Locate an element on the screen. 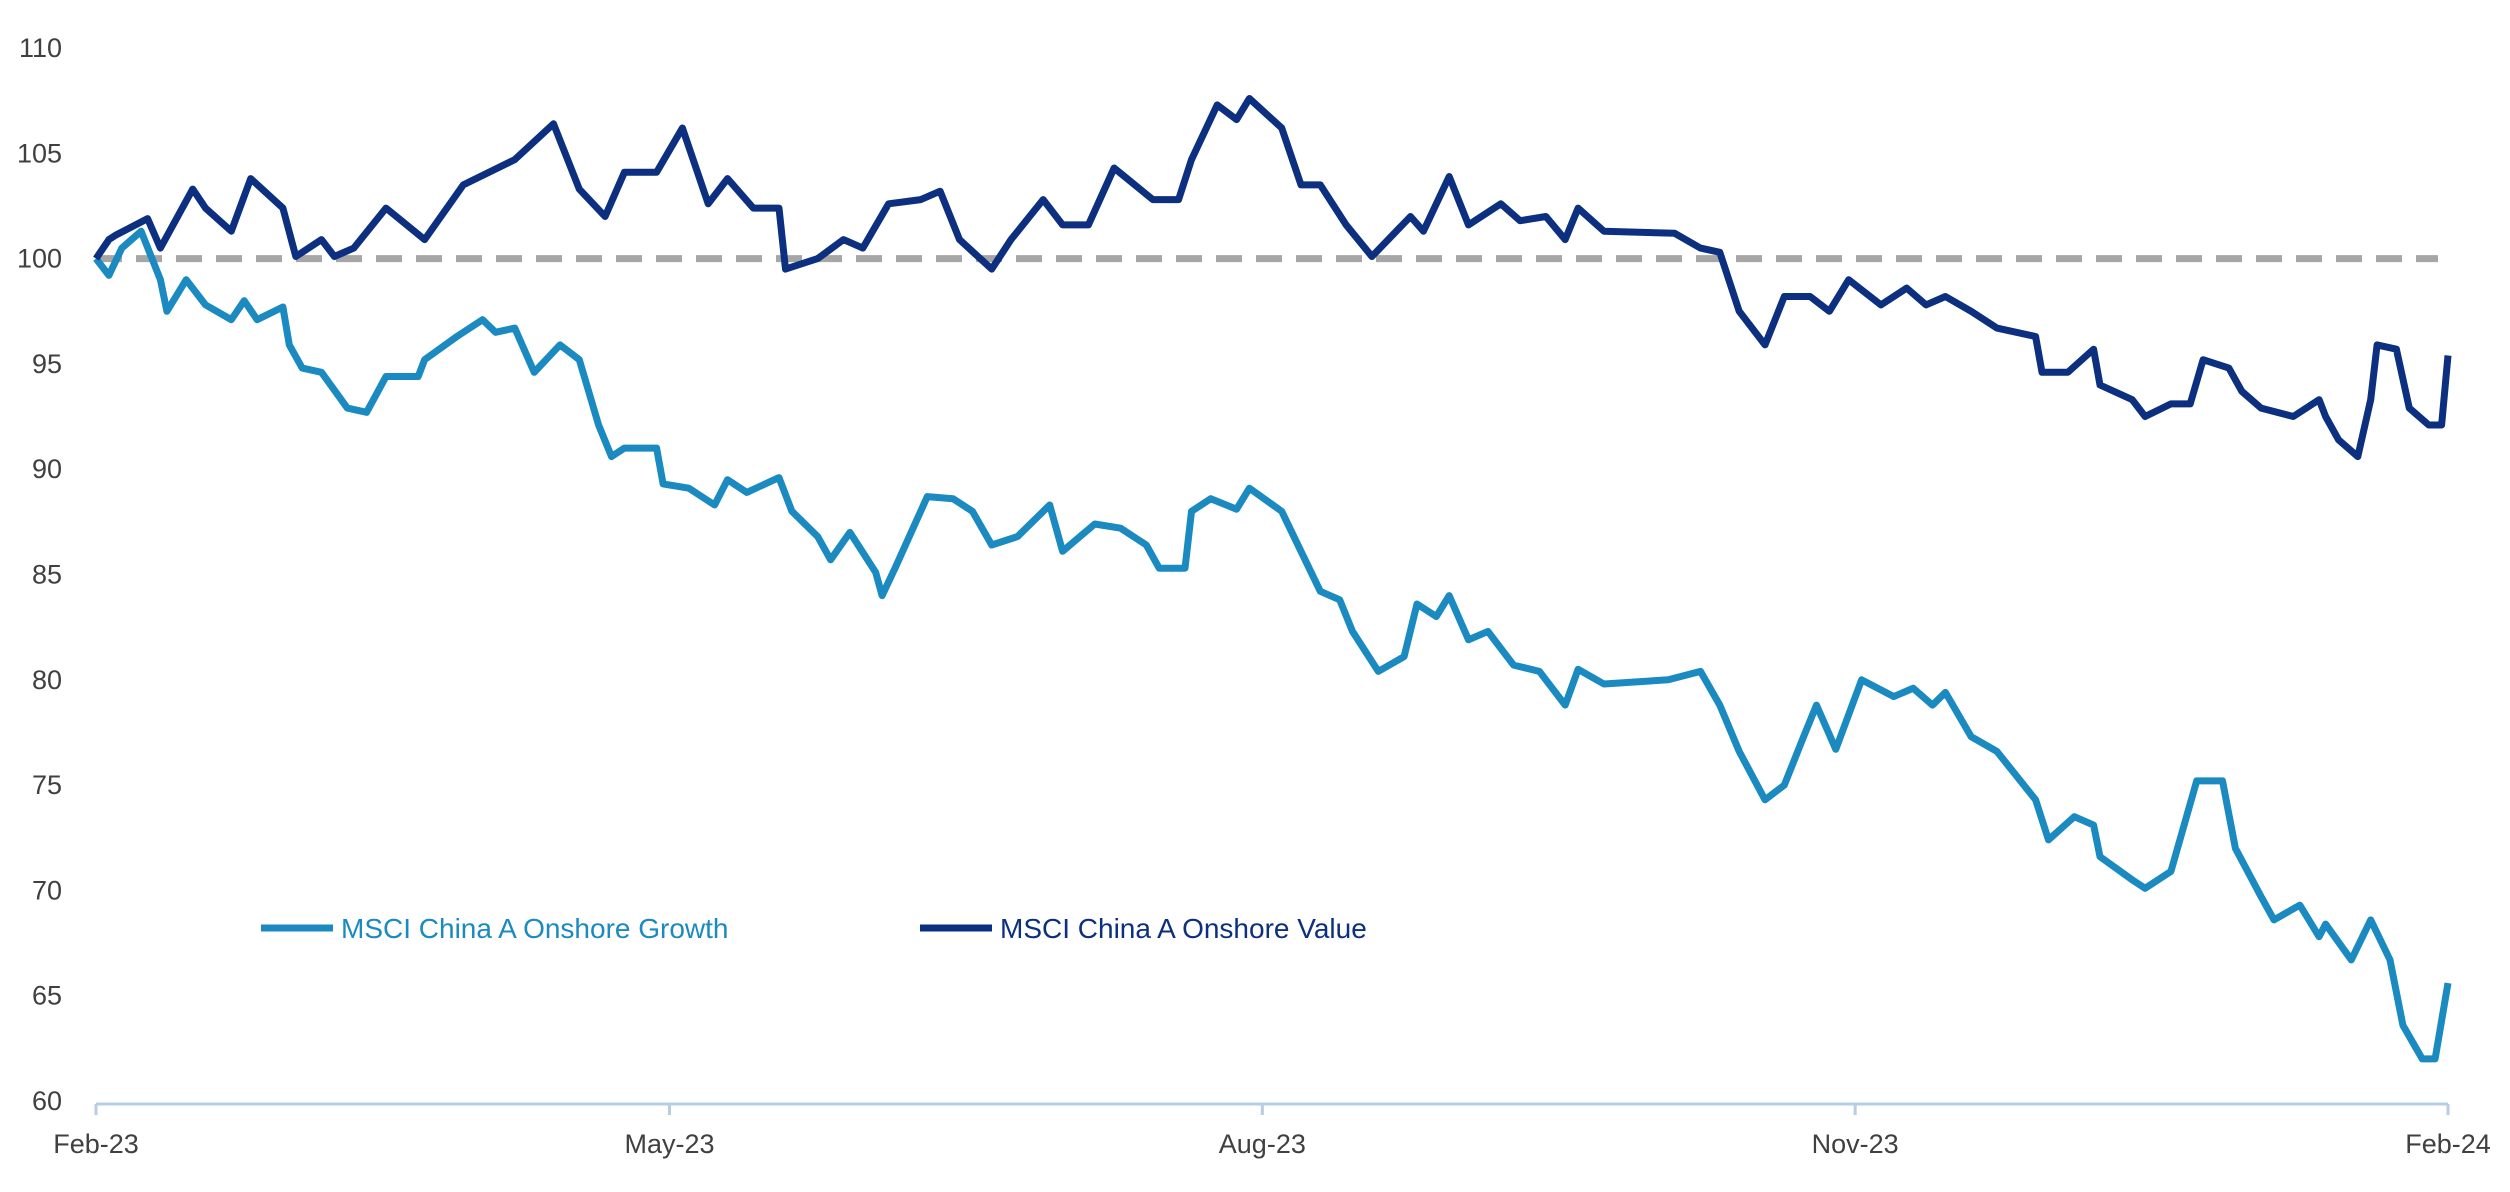 This screenshot has height=1192, width=2510. x-tick-label: Aug-23 is located at coordinates (1262, 1144).